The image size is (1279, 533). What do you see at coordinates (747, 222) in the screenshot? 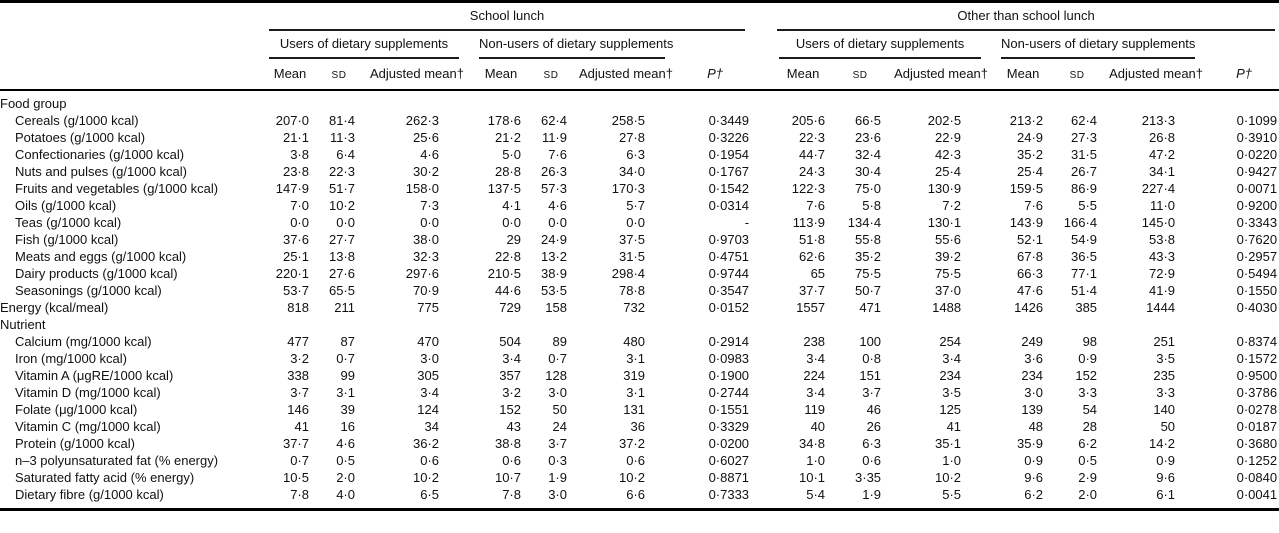
I see `cell-value: -` at bounding box center [747, 222].